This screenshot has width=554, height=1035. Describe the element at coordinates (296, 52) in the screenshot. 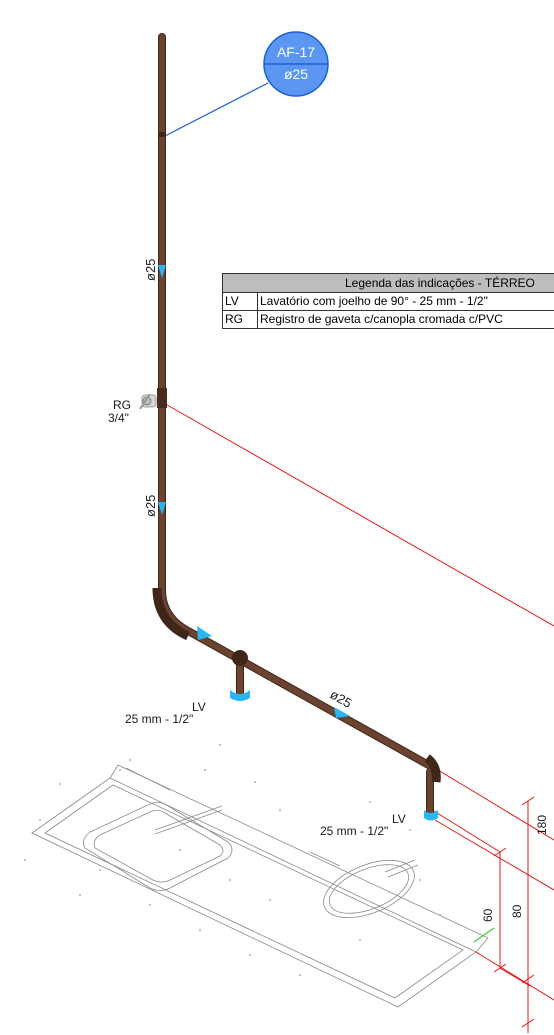

I see `tag-code: AF-17` at that location.